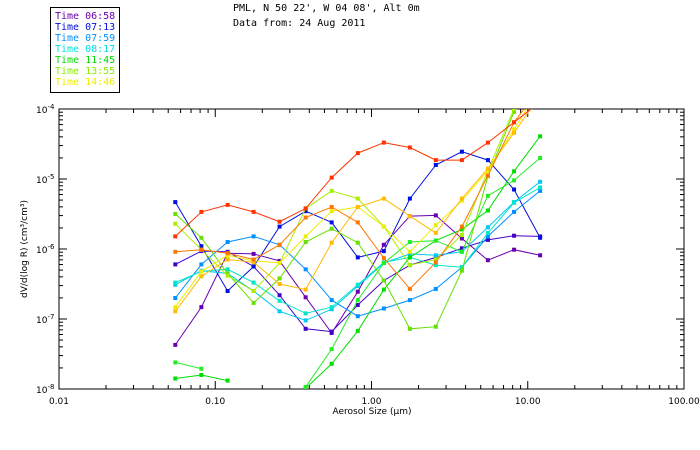  What do you see at coordinates (85, 71) in the screenshot?
I see `legend-item: Time 13:55` at bounding box center [85, 71].